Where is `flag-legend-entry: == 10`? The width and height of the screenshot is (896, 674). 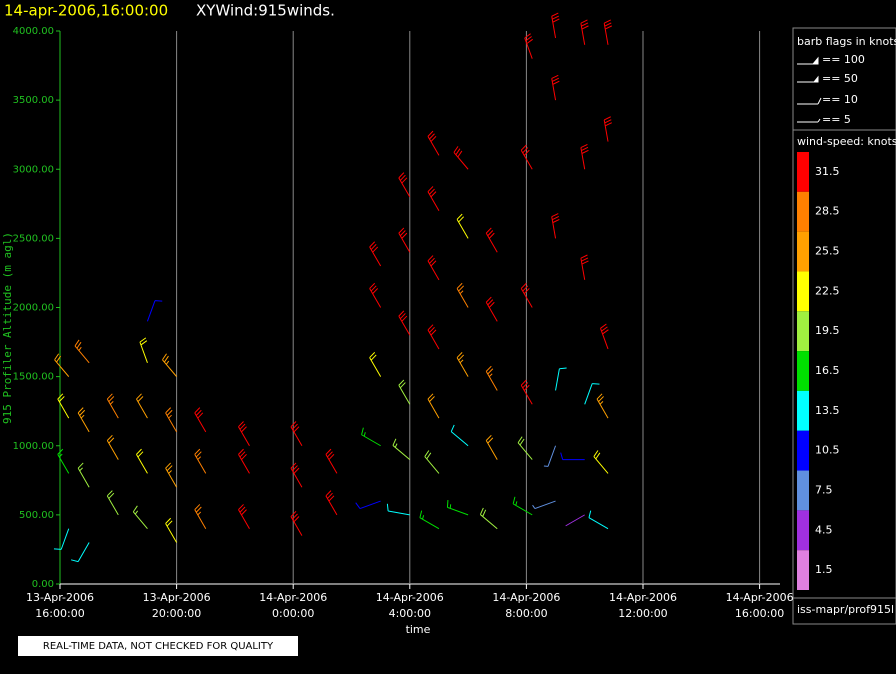 flag-legend-entry: == 10 is located at coordinates (840, 99).